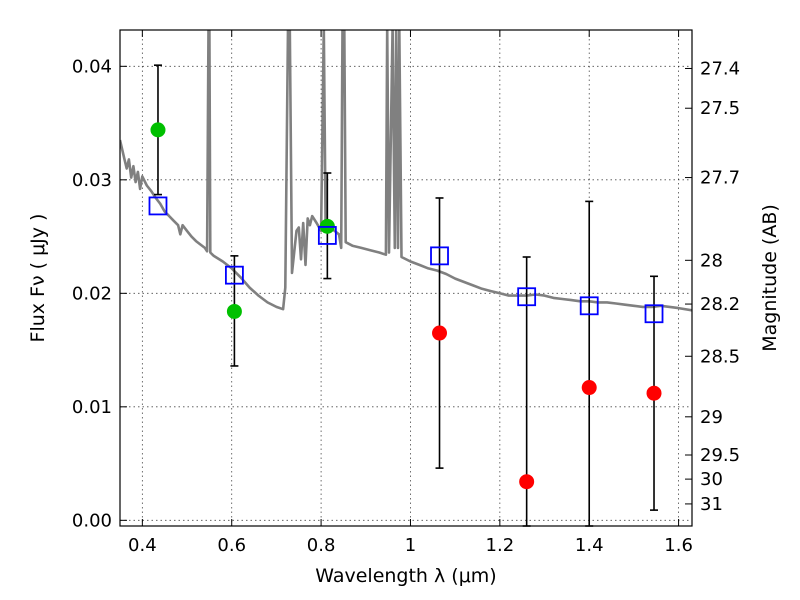  I want to click on y-tick-label: 0.03, so click(92, 180).